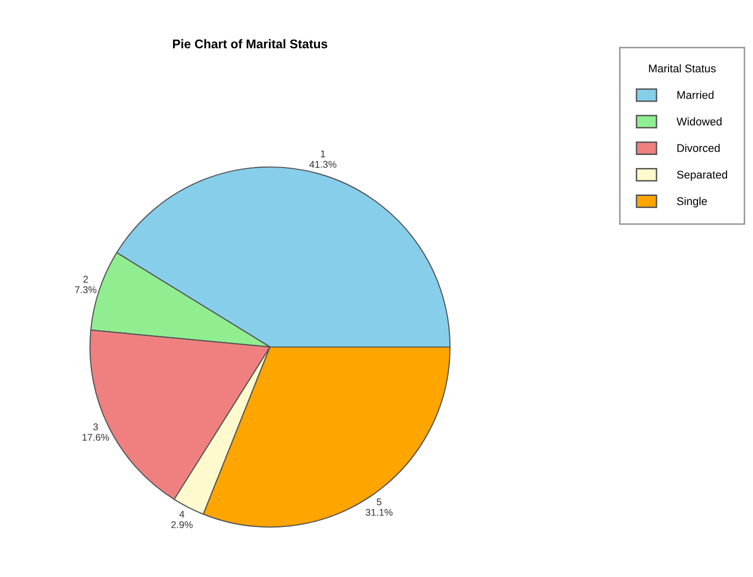  I want to click on data-label: 4 2.9%, so click(182, 519).